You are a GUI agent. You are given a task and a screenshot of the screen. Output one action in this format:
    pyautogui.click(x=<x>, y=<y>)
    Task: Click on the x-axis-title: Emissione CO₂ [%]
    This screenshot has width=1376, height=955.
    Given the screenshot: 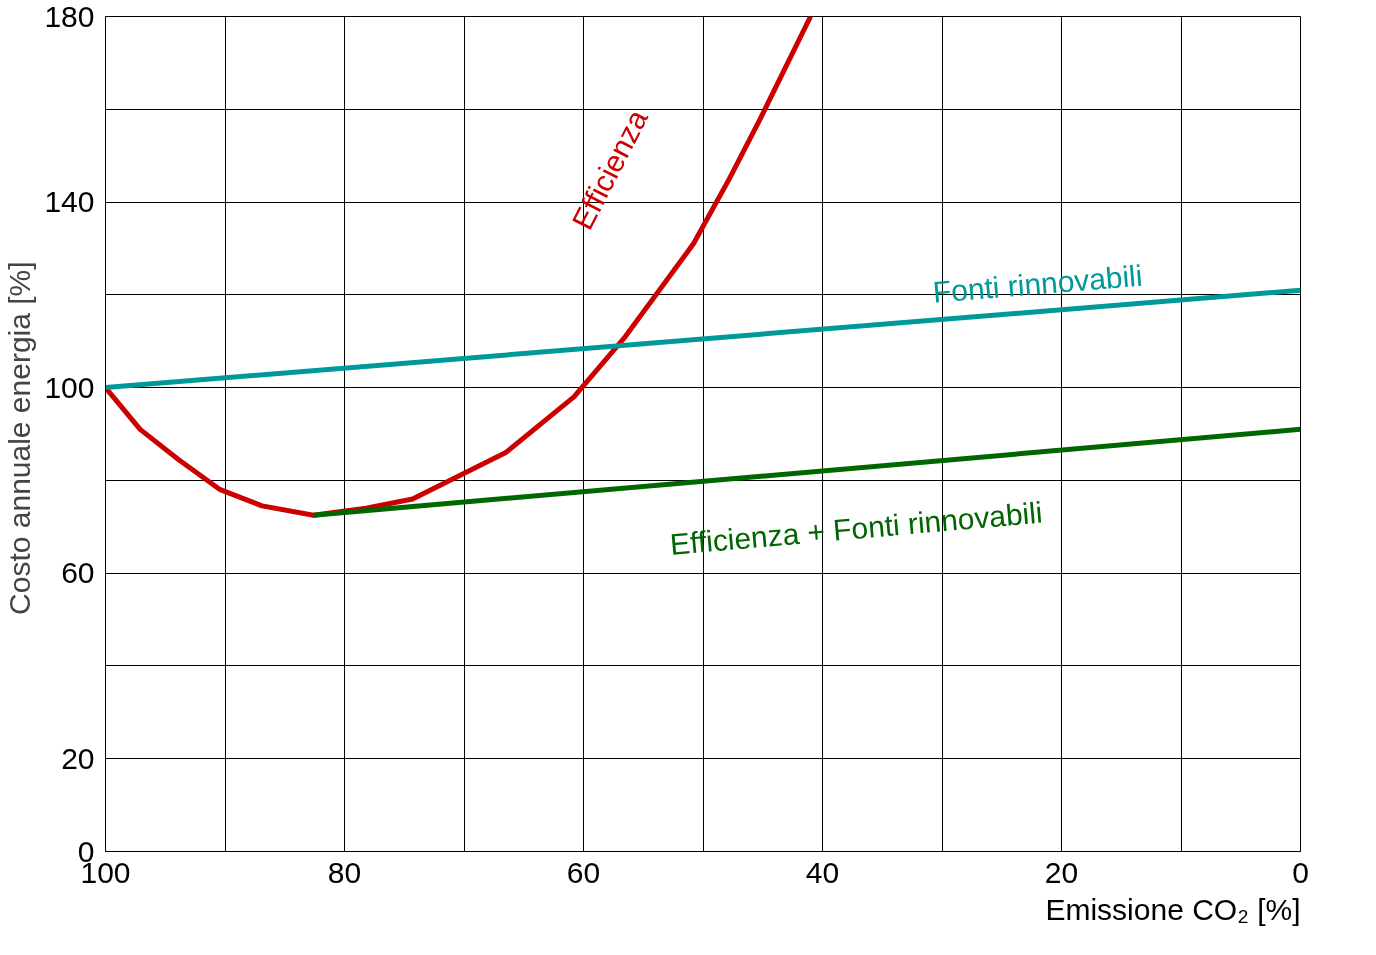 What is the action you would take?
    pyautogui.click(x=1173, y=909)
    